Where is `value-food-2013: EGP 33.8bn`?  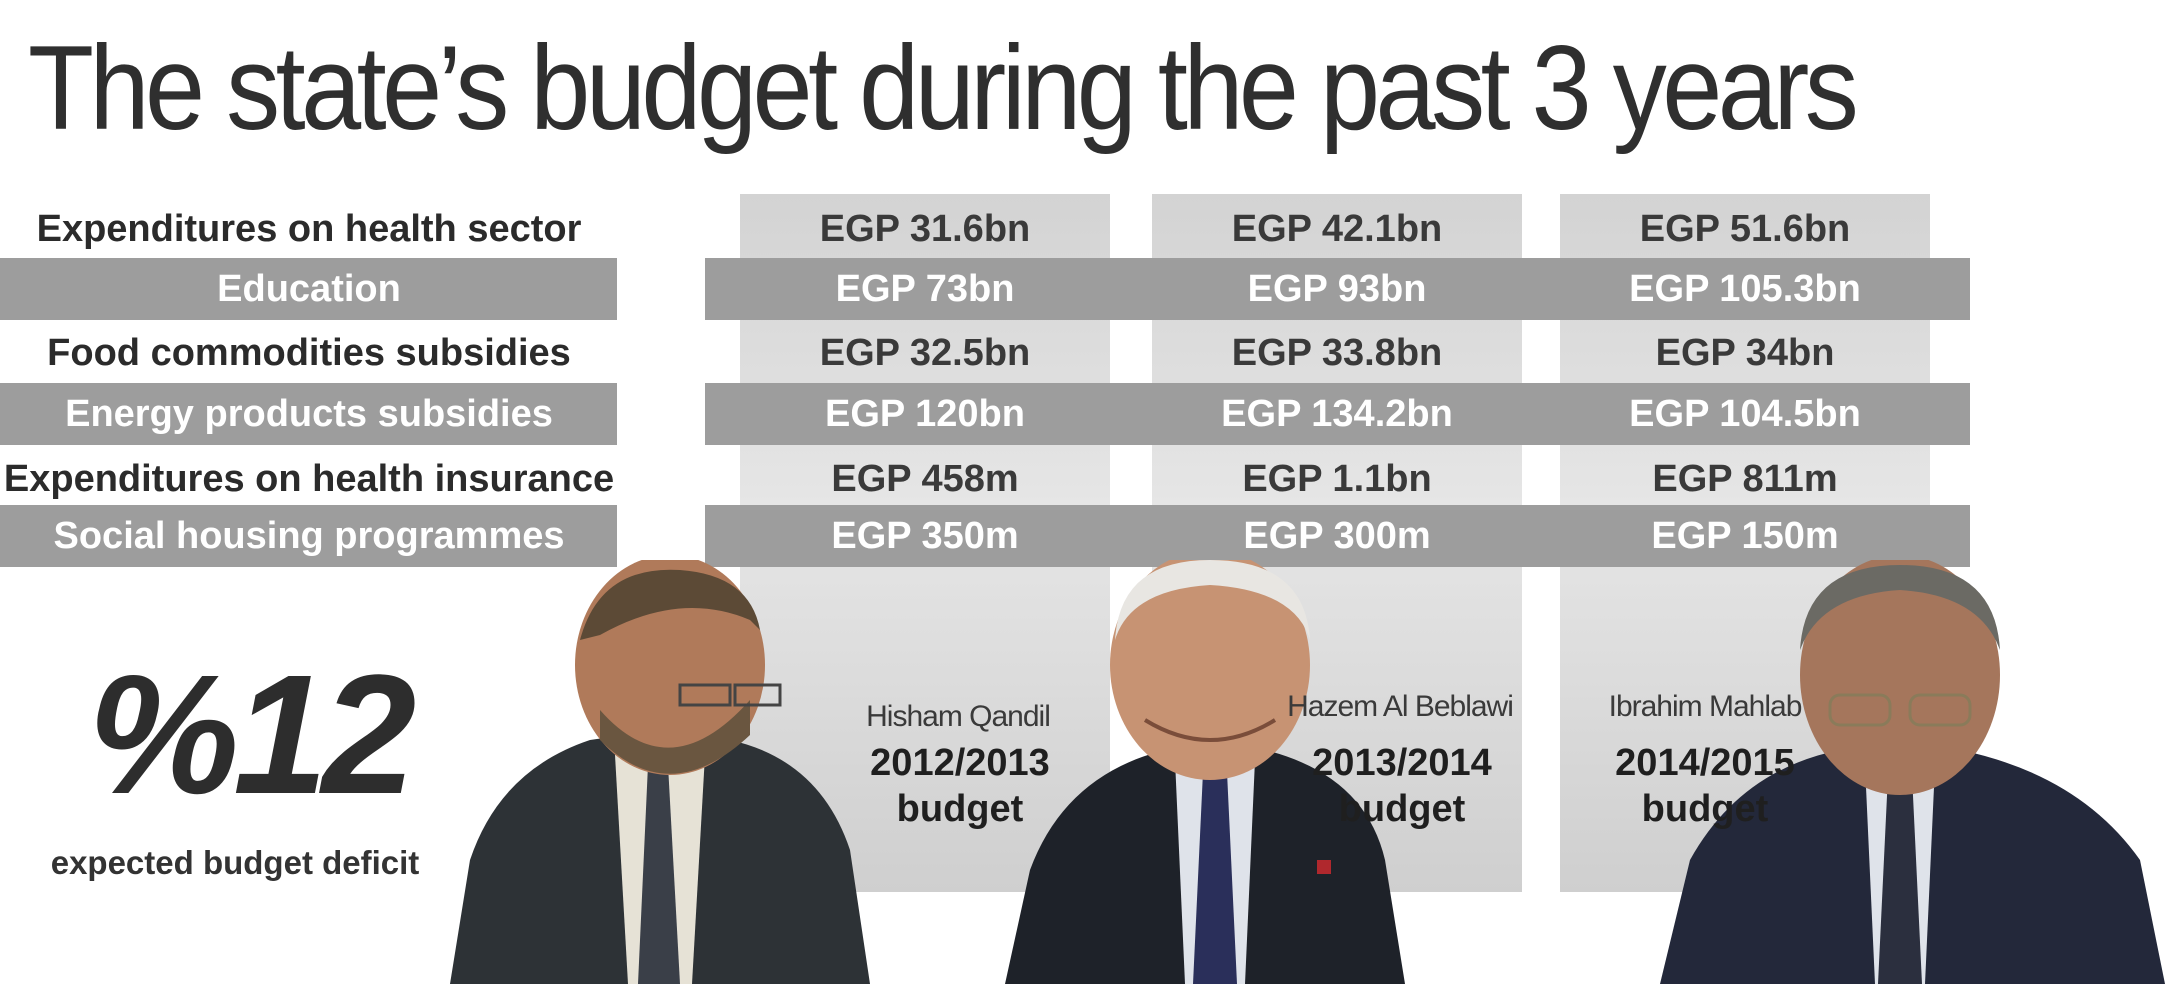
value-food-2013: EGP 33.8bn is located at coordinates (1337, 353).